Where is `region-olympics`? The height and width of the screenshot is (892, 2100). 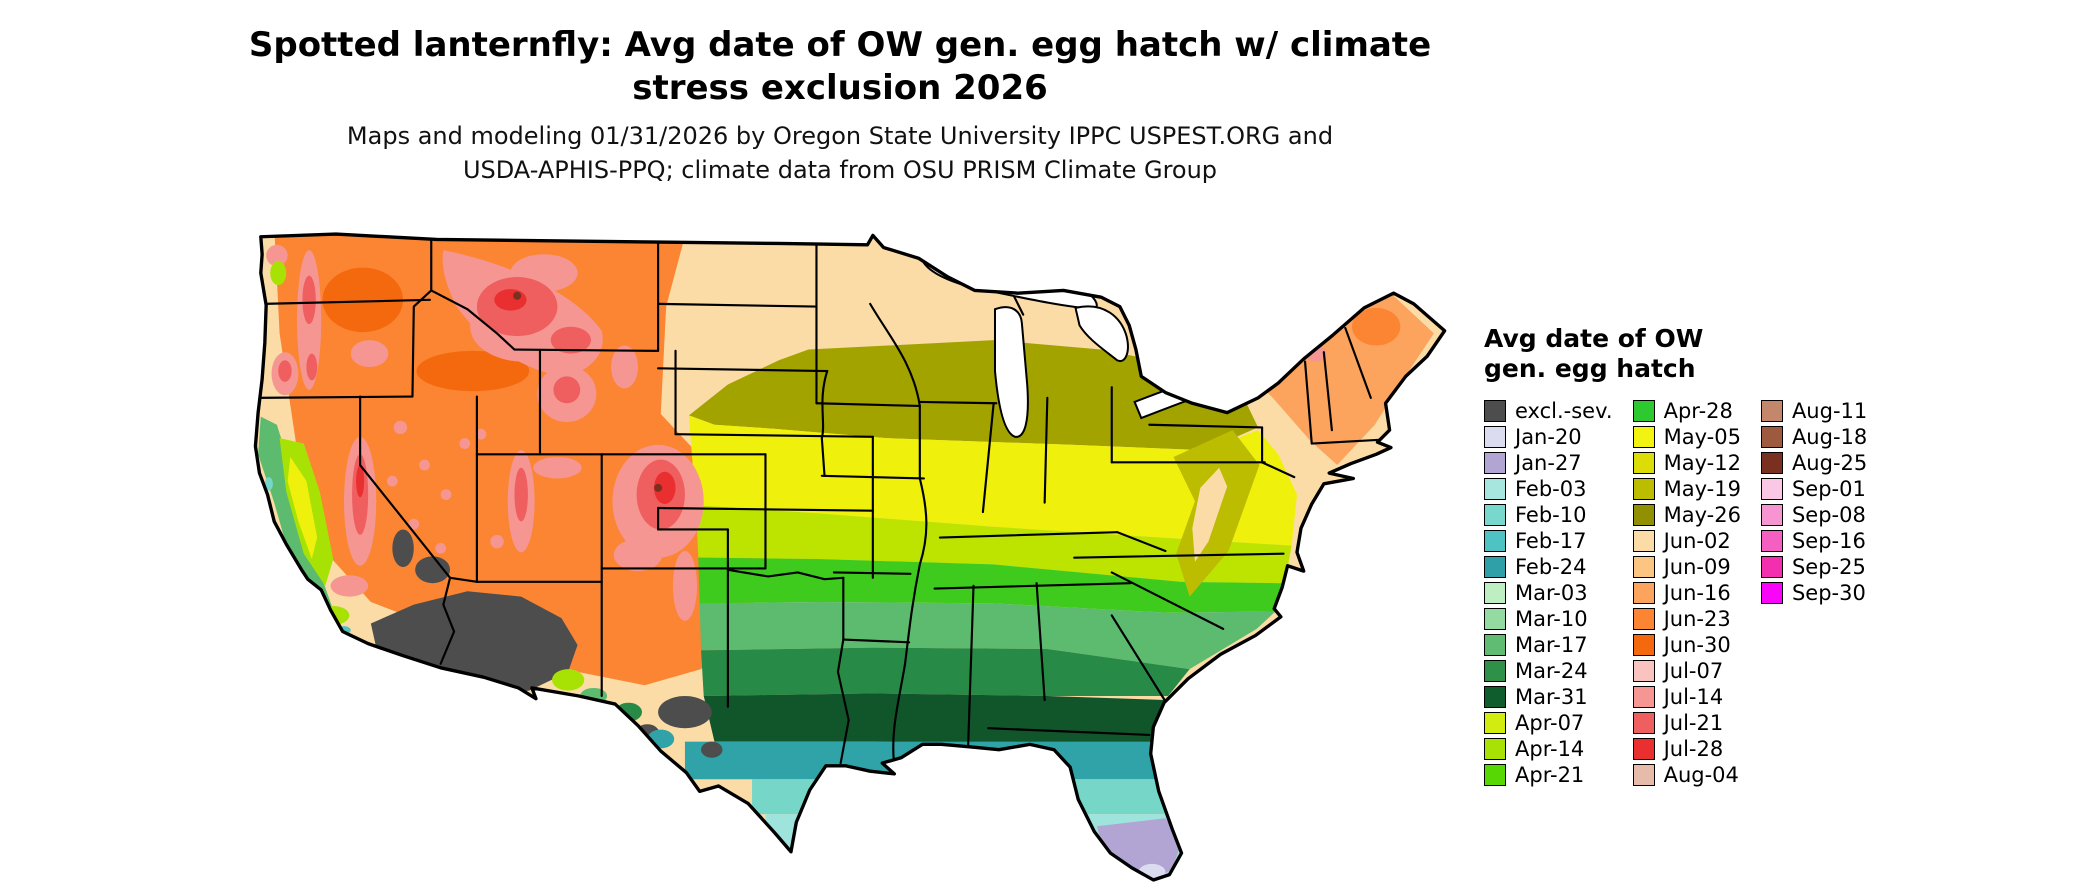
region-olympics is located at coordinates (277, 255).